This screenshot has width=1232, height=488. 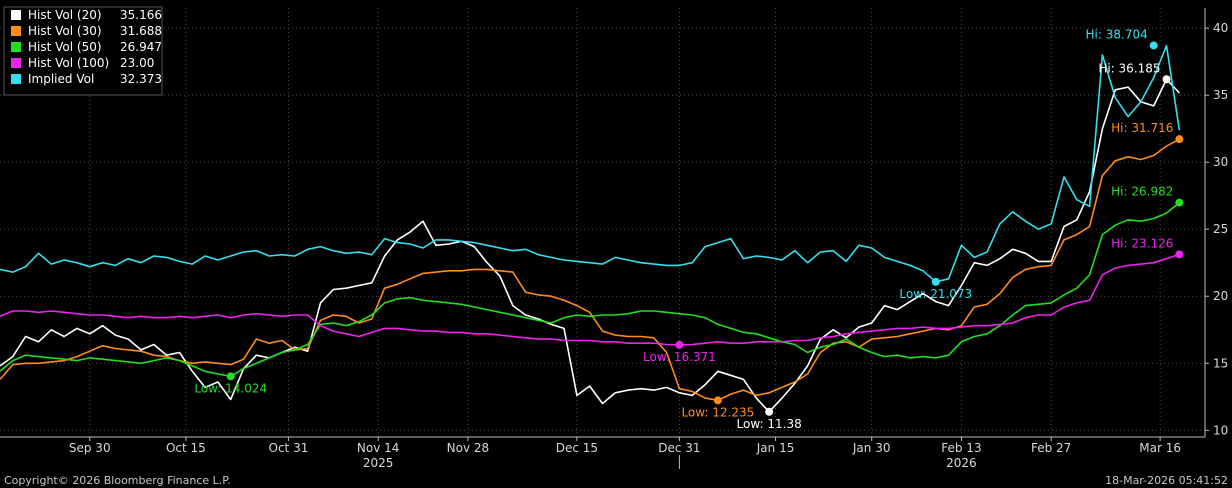 What do you see at coordinates (468, 448) in the screenshot?
I see `x-tick-label: Nov 28` at bounding box center [468, 448].